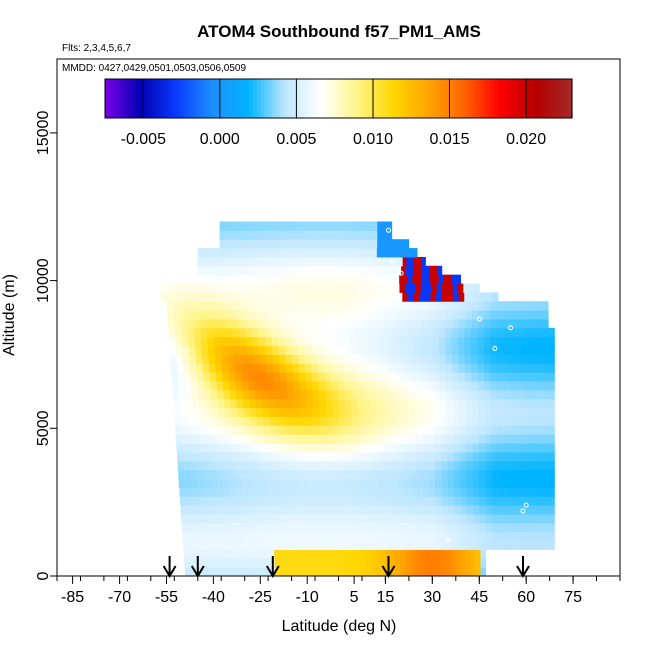  I want to click on sample-marker, so click(392, 263).